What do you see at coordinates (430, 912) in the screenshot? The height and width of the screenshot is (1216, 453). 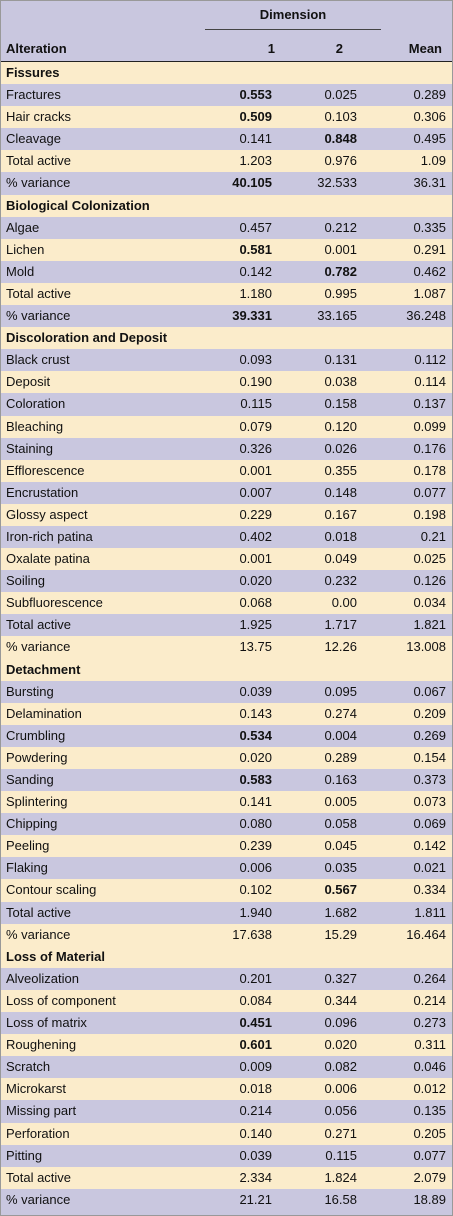 I see `mean-value: 1.811` at bounding box center [430, 912].